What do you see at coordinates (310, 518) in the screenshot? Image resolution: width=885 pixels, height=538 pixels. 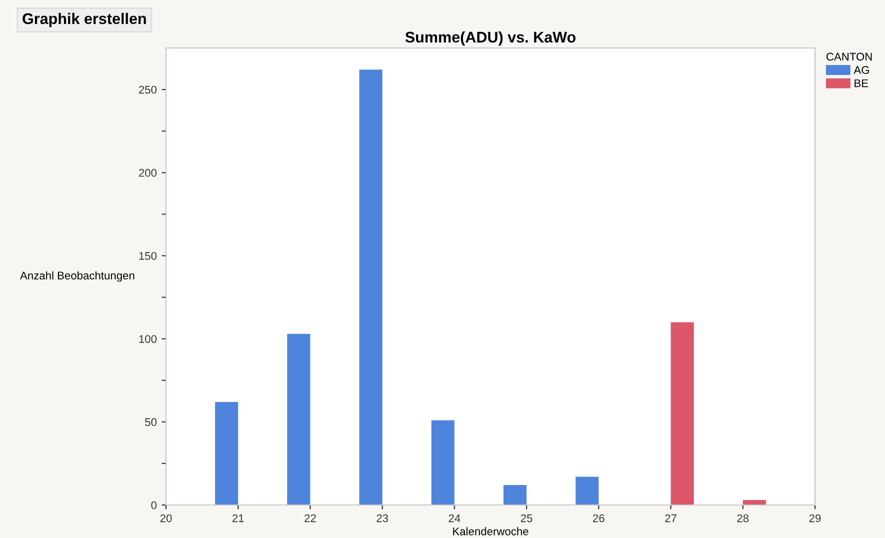 I see `x-tick-label: 22` at bounding box center [310, 518].